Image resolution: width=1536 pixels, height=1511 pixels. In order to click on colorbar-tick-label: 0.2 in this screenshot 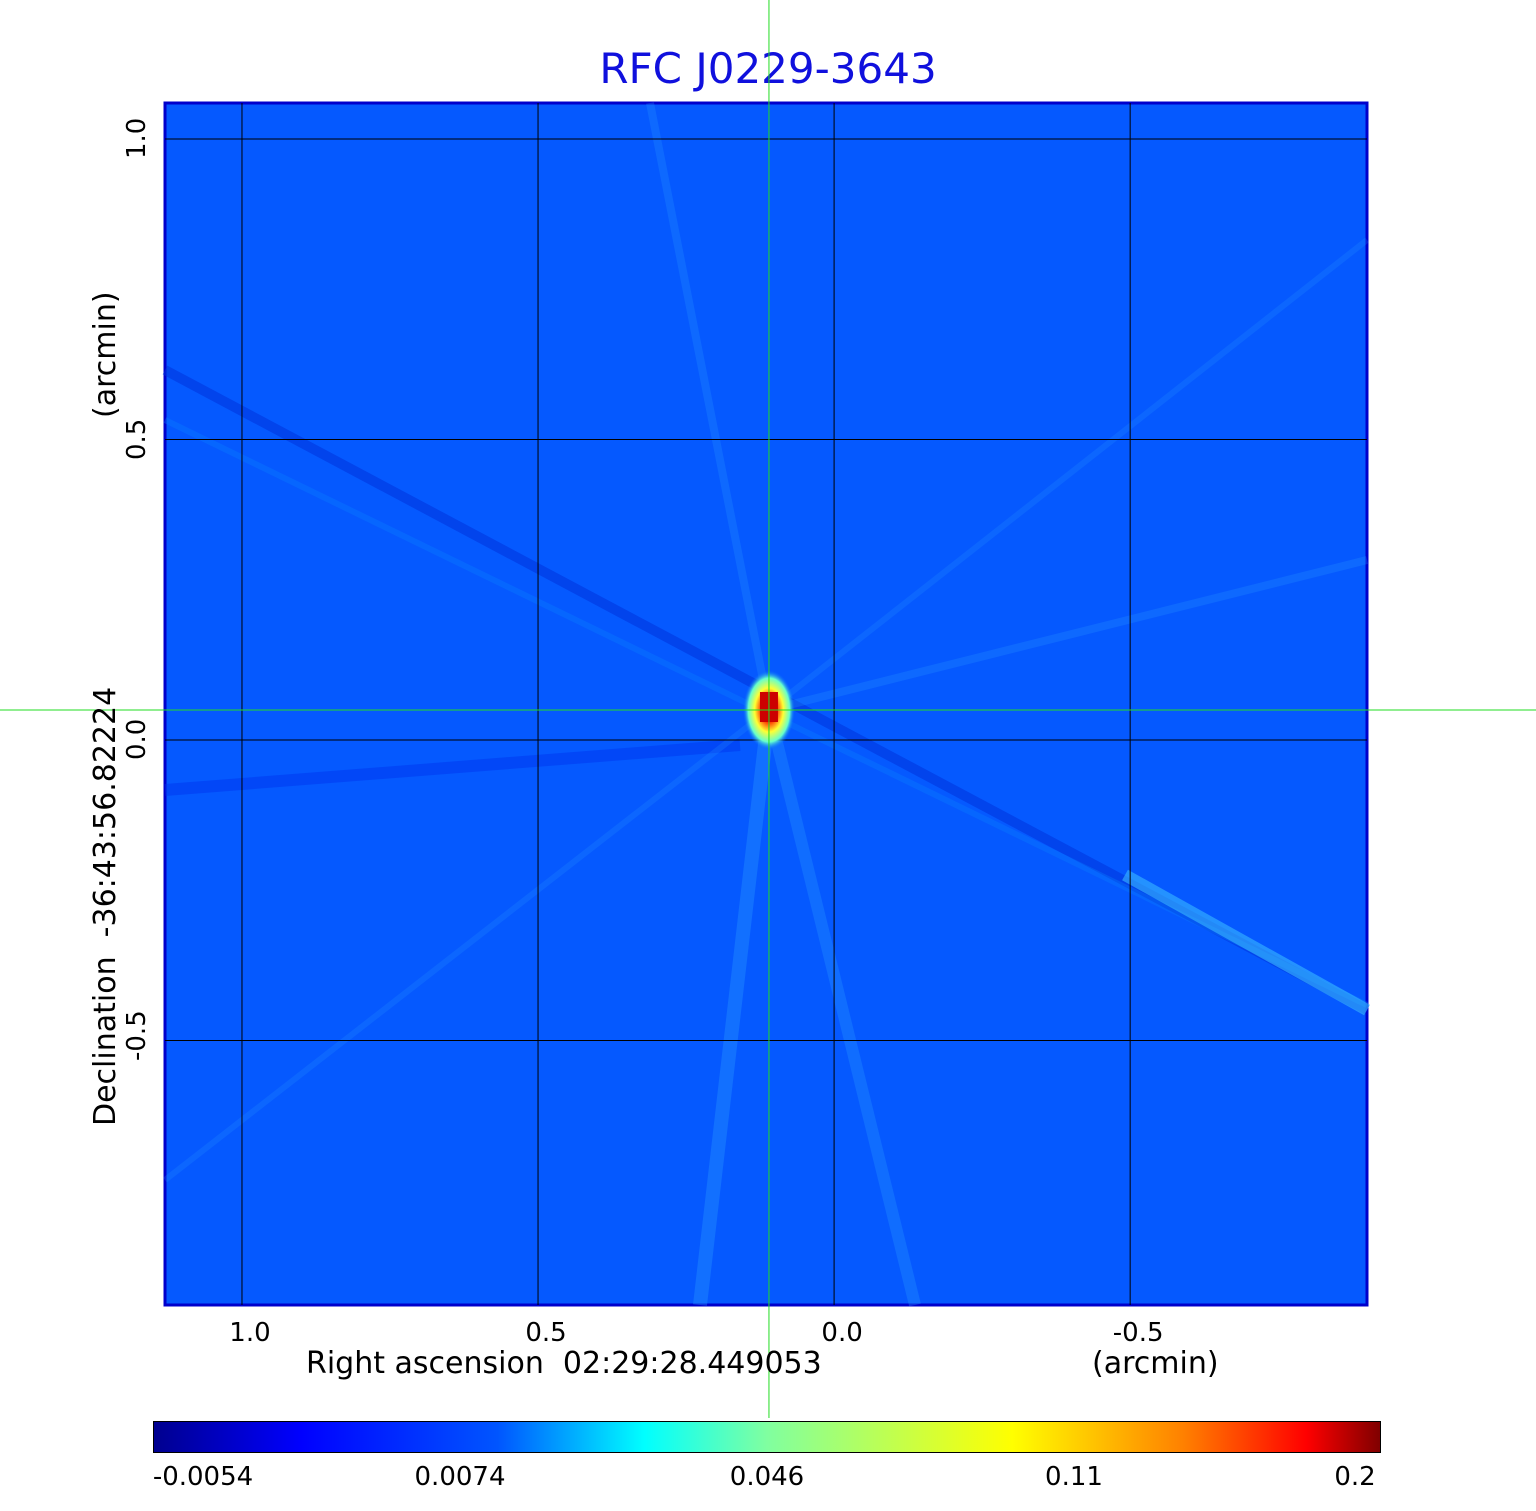, I will do `click(1355, 1477)`.